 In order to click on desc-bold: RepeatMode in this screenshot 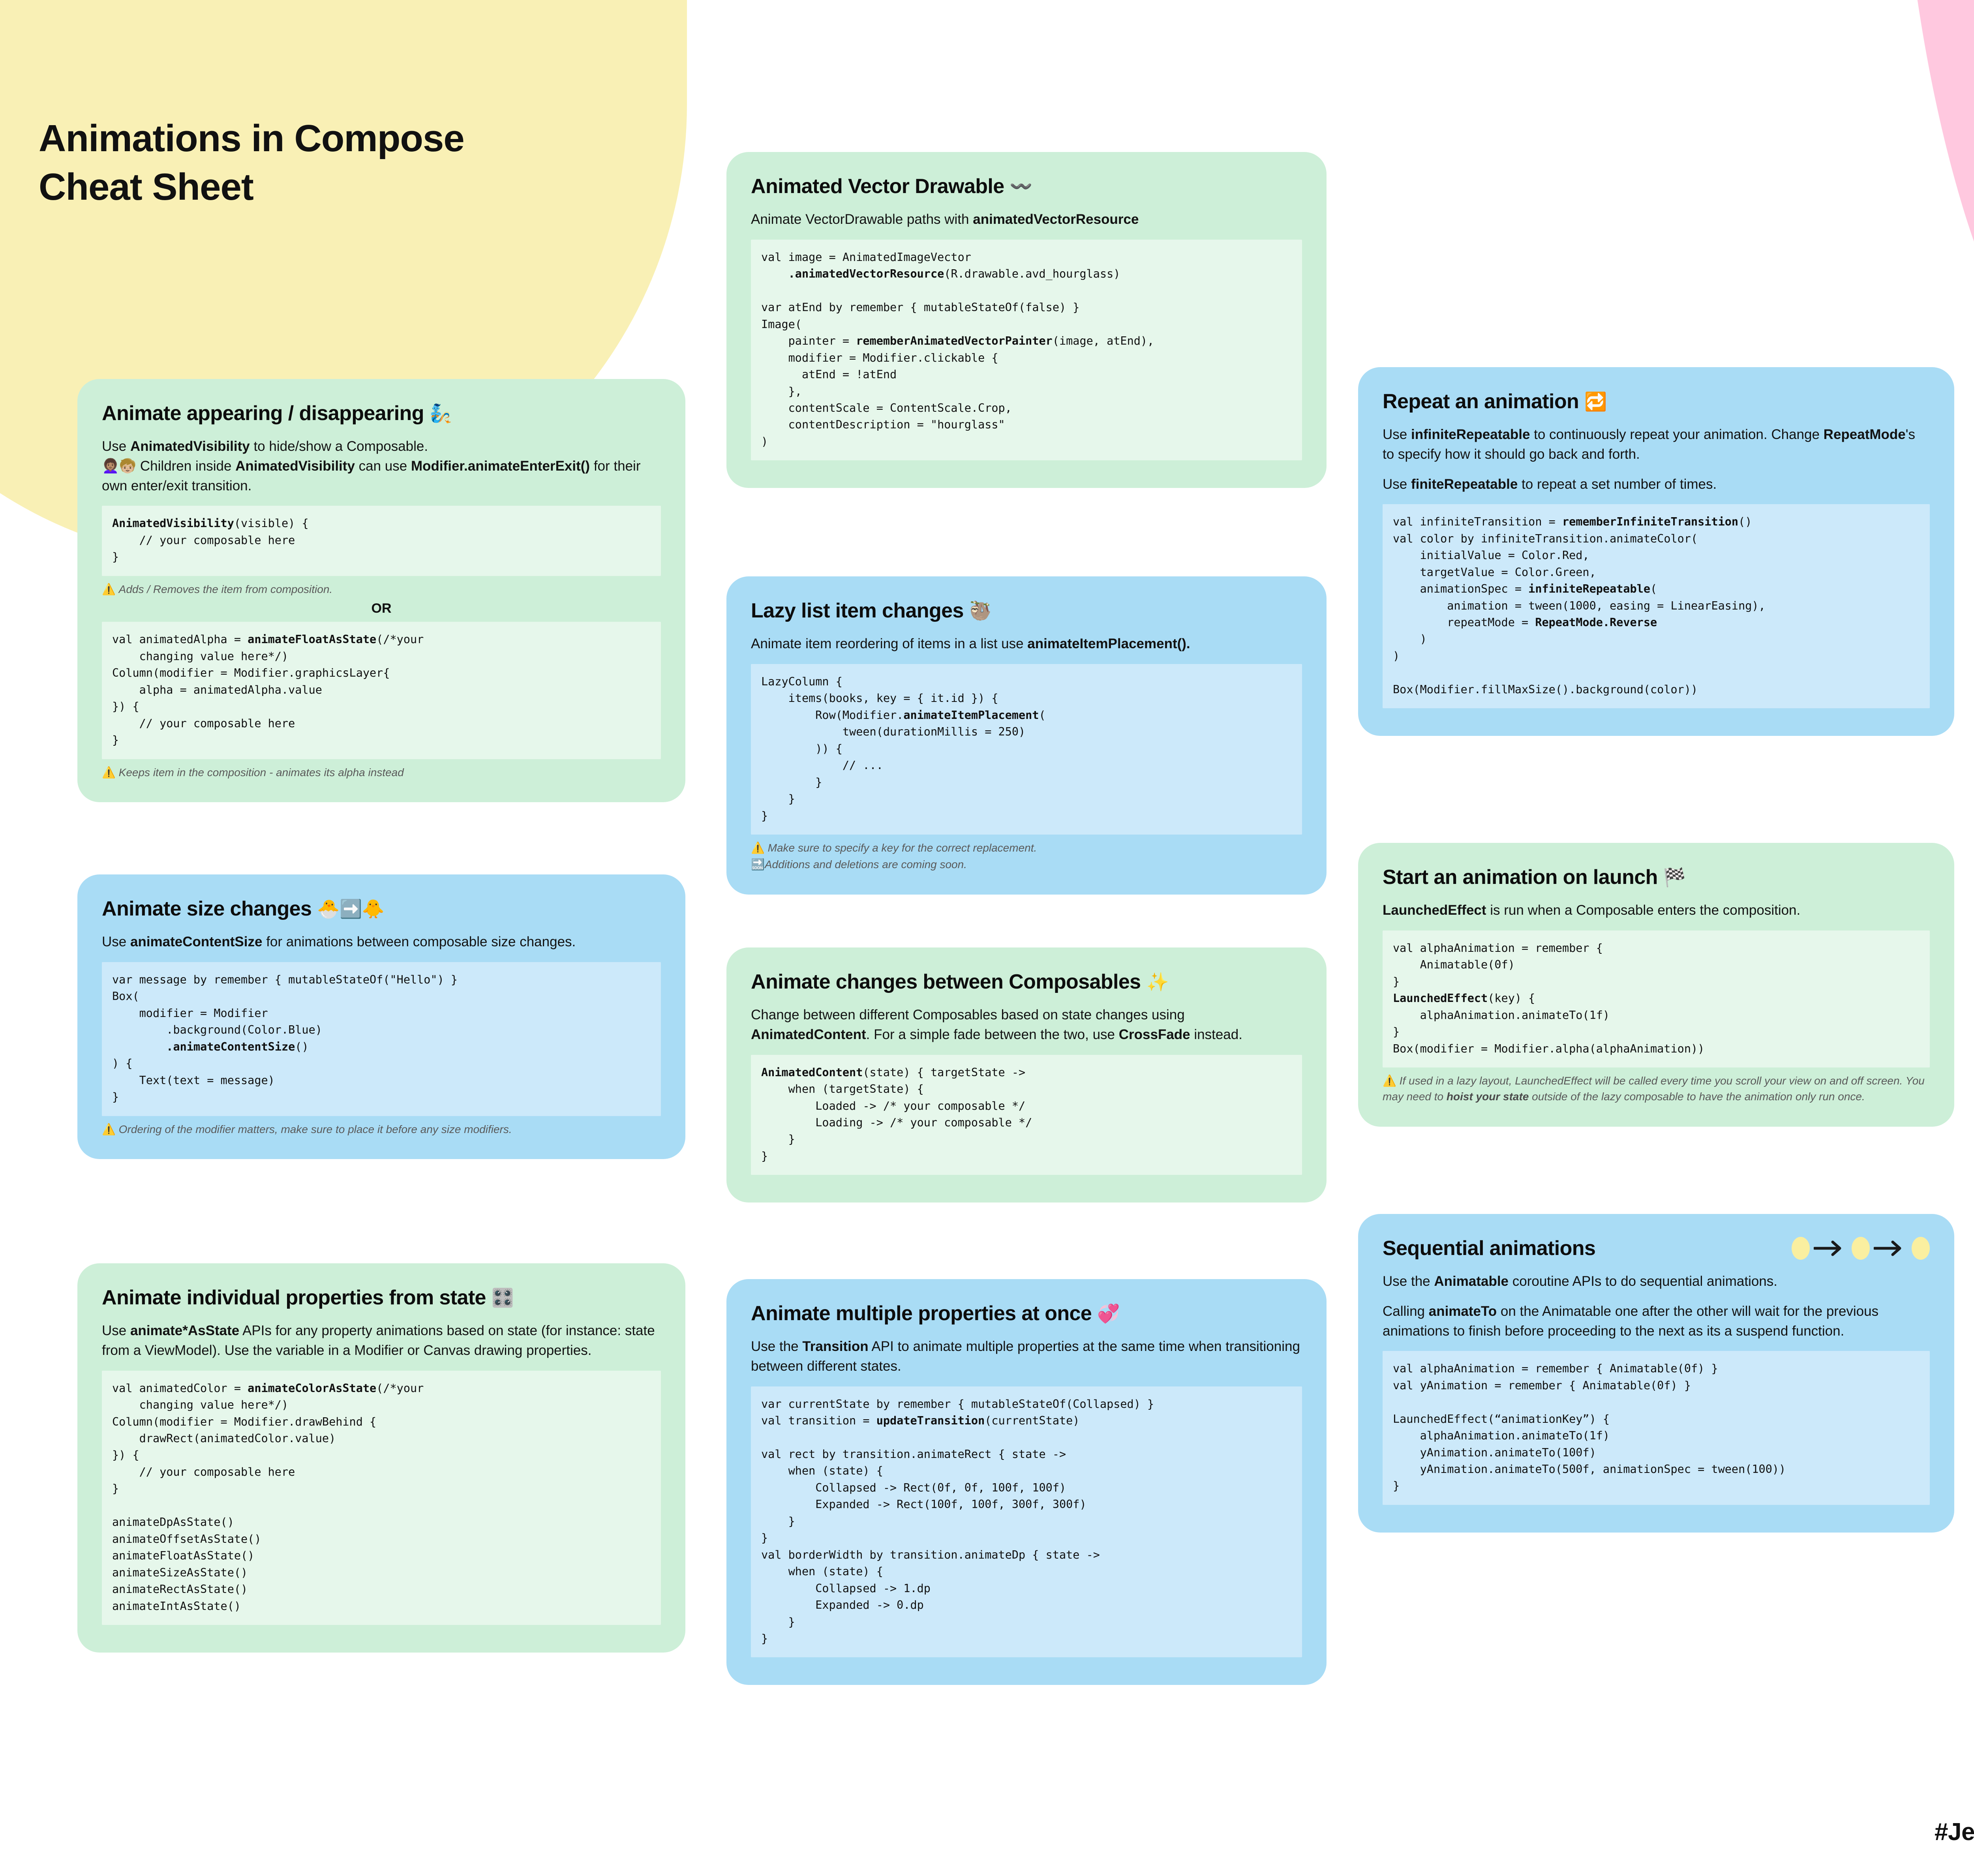, I will do `click(1864, 435)`.